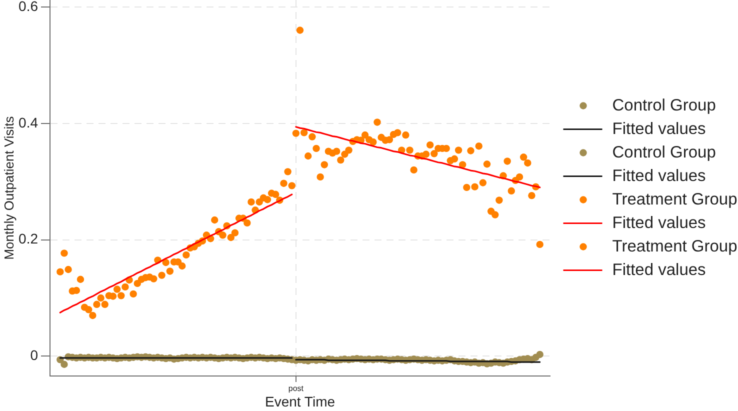  I want to click on y-tick-label: 0.4, so click(28, 122).